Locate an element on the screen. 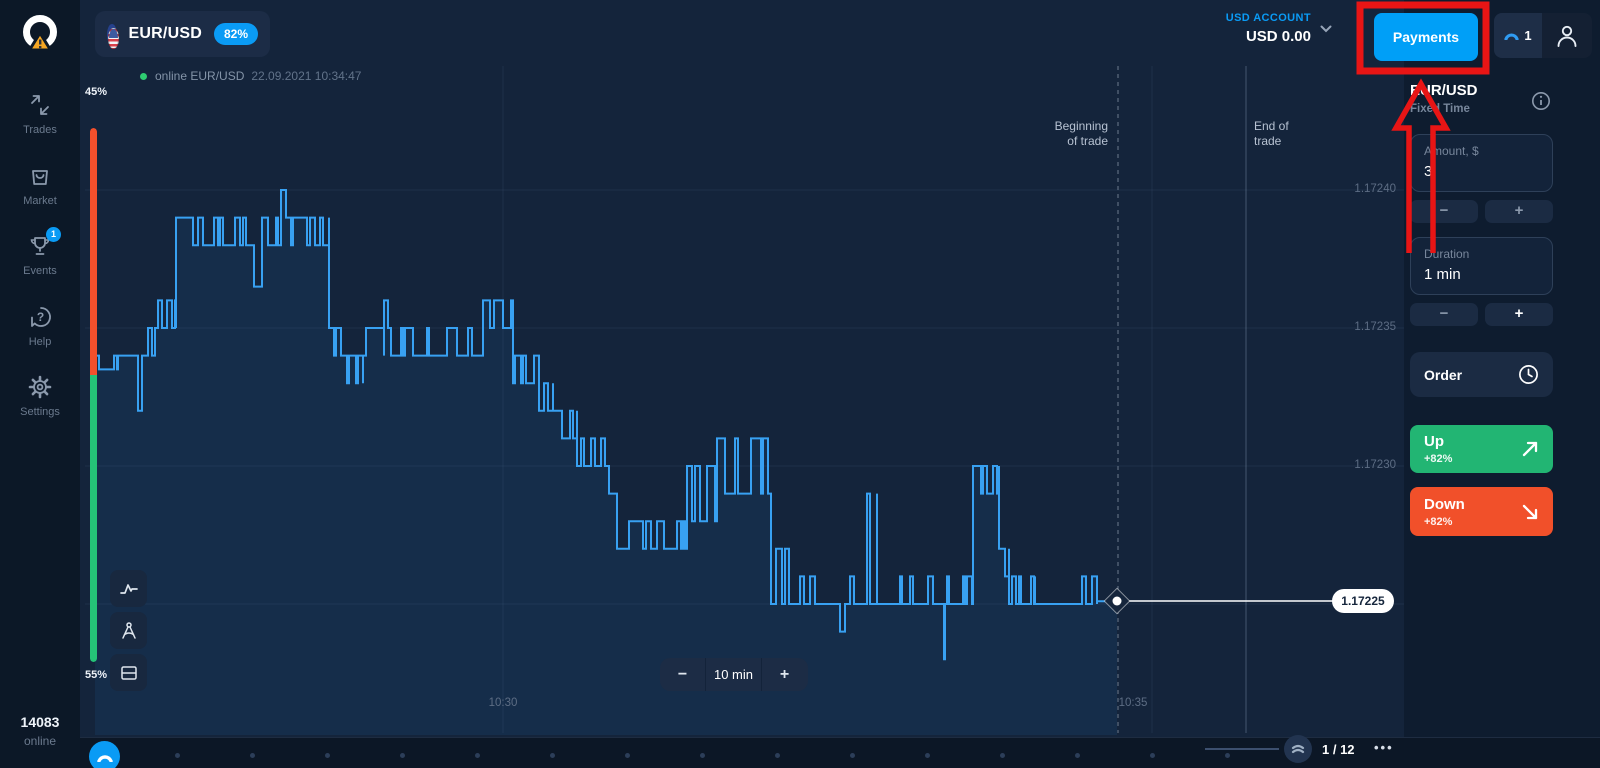 Image resolution: width=1600 pixels, height=768 pixels. market-icon is located at coordinates (40, 176).